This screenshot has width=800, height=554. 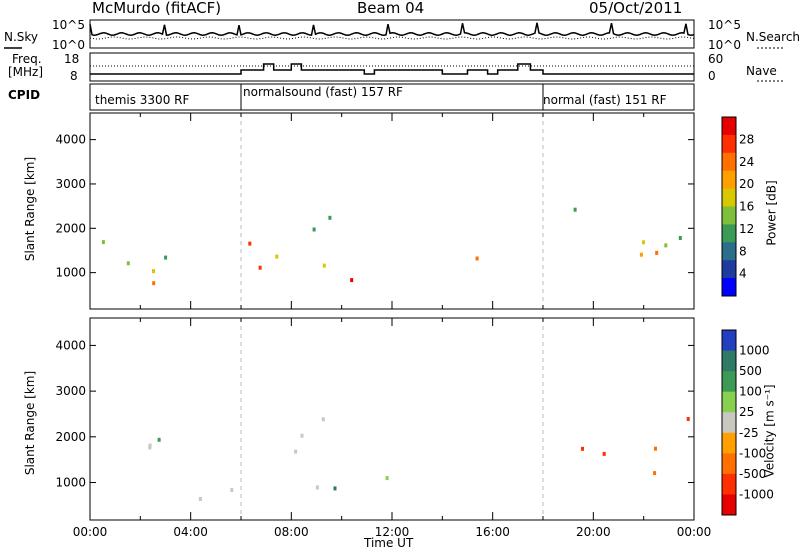 I want to click on colorbar-tick-label: 8, so click(x=743, y=251).